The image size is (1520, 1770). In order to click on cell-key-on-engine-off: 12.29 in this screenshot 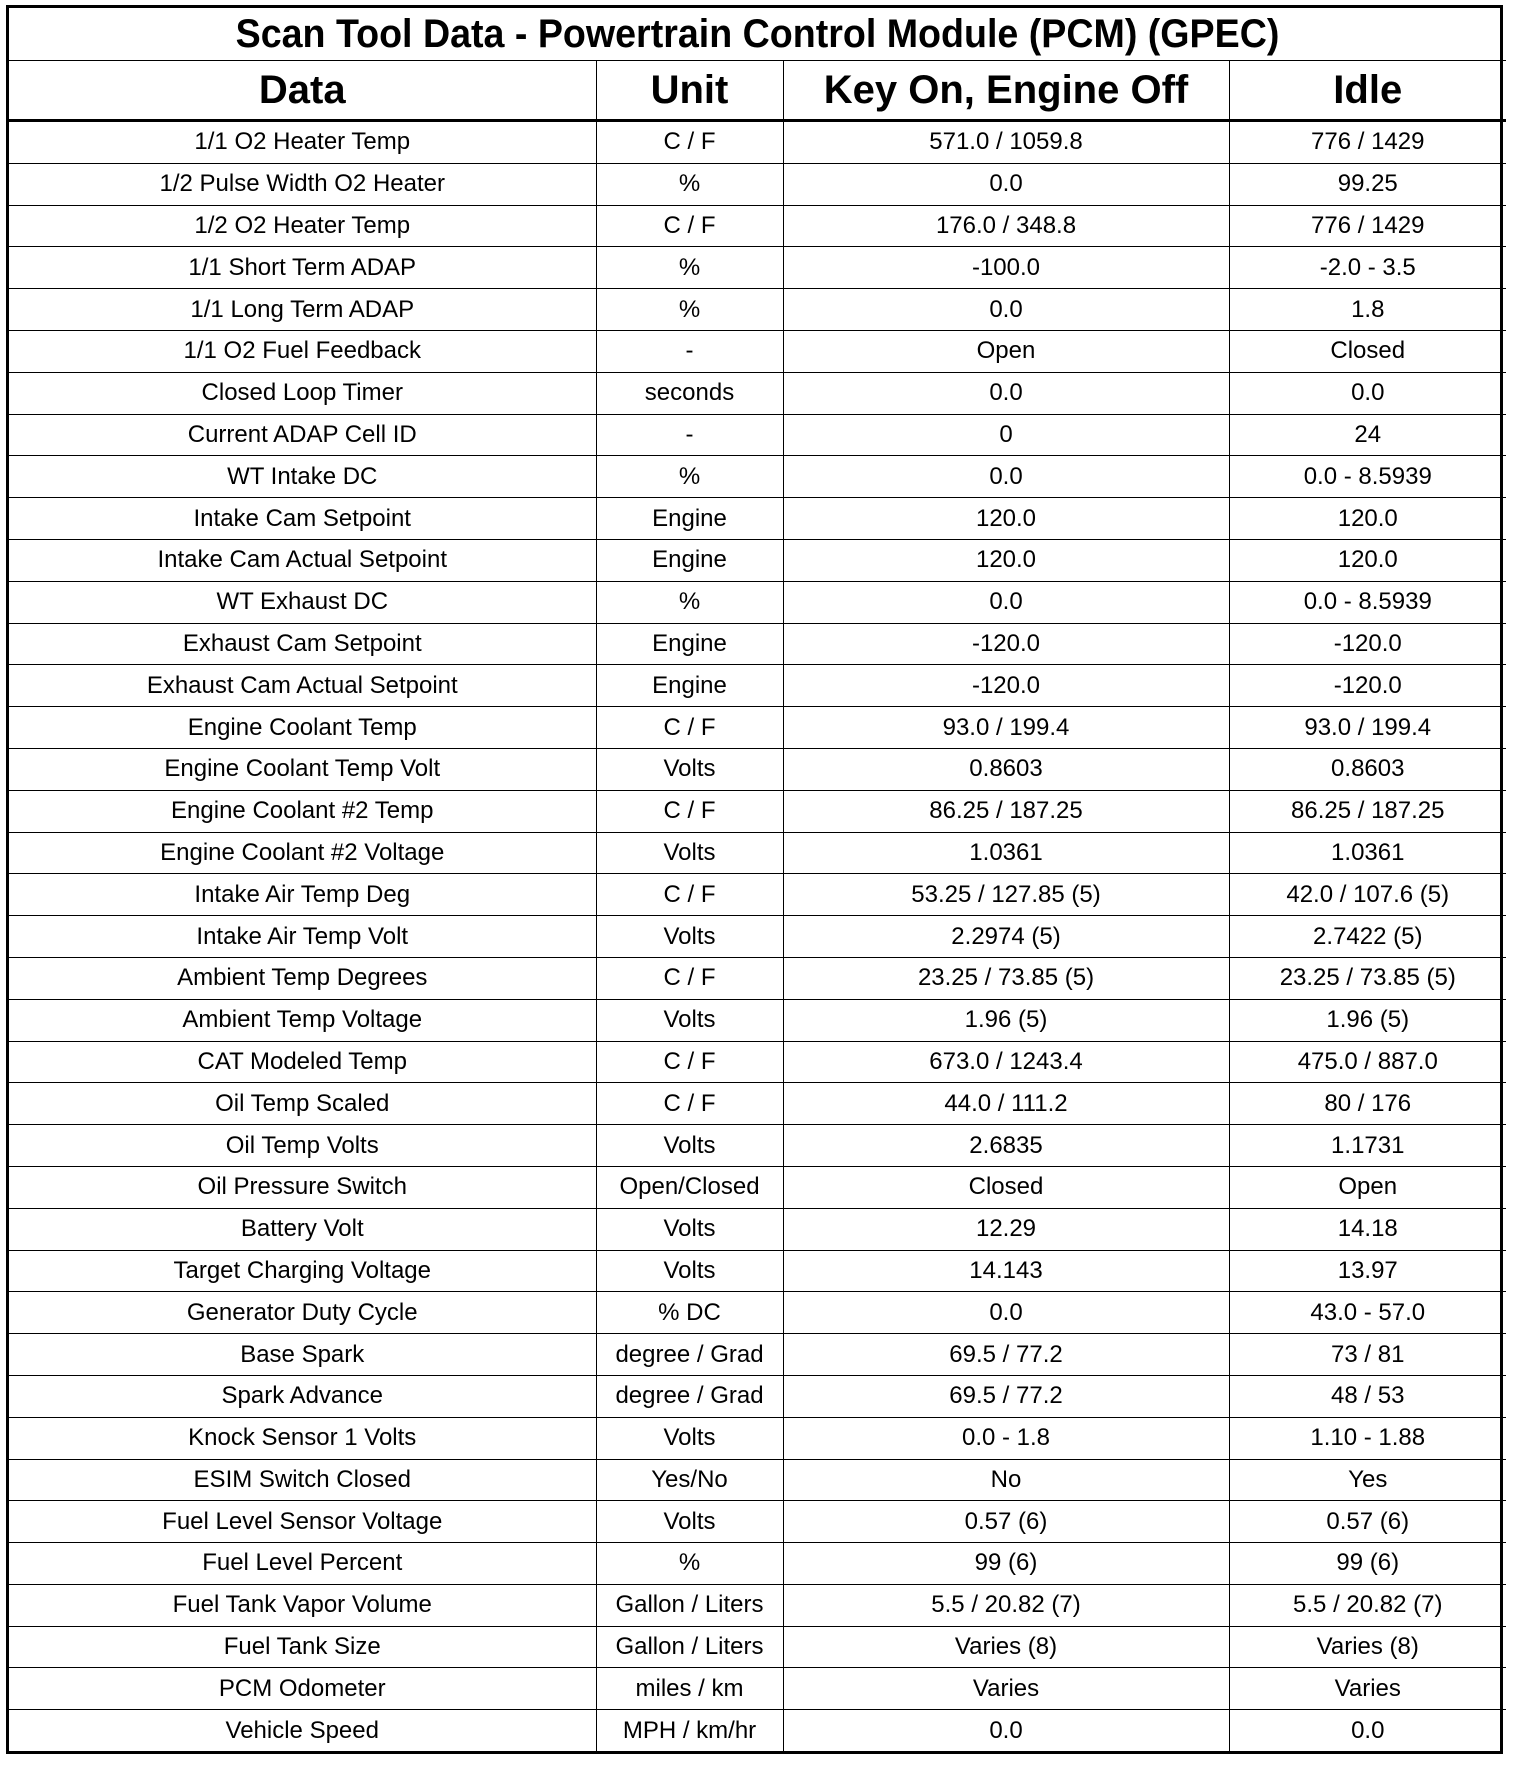, I will do `click(1006, 1229)`.